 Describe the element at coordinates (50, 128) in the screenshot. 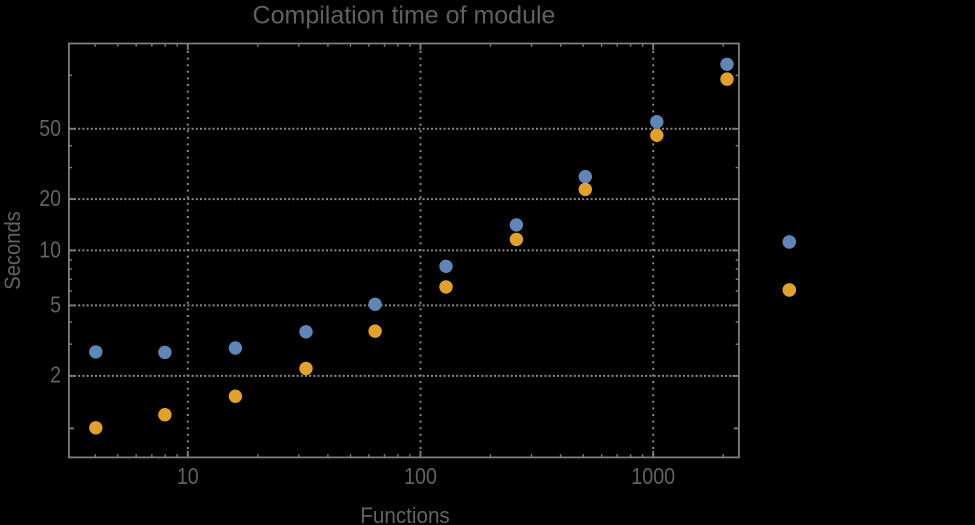

I see `svg-text: 50` at that location.